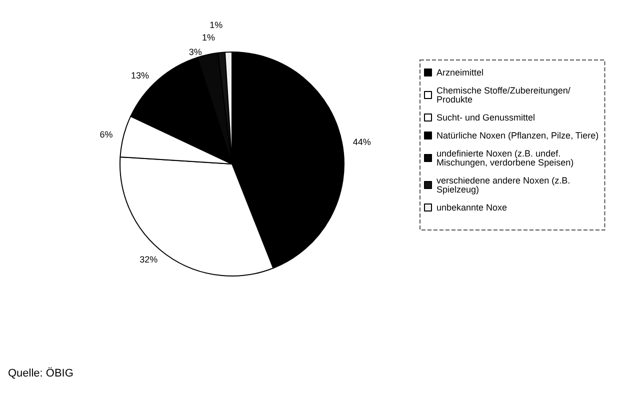 This screenshot has height=393, width=627. Describe the element at coordinates (139, 75) in the screenshot. I see `data-label: 13%` at that location.